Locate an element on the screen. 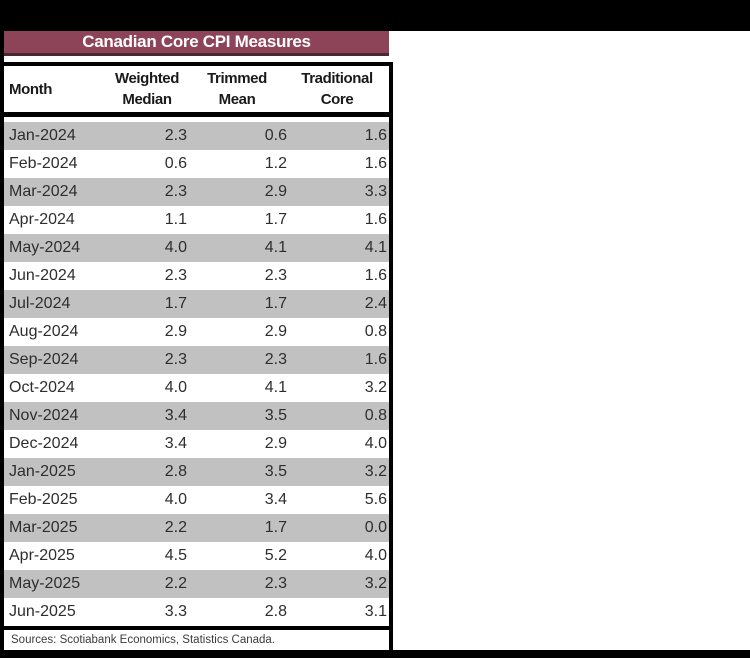 The height and width of the screenshot is (658, 750). left-black-border is located at coordinates (2, 329).